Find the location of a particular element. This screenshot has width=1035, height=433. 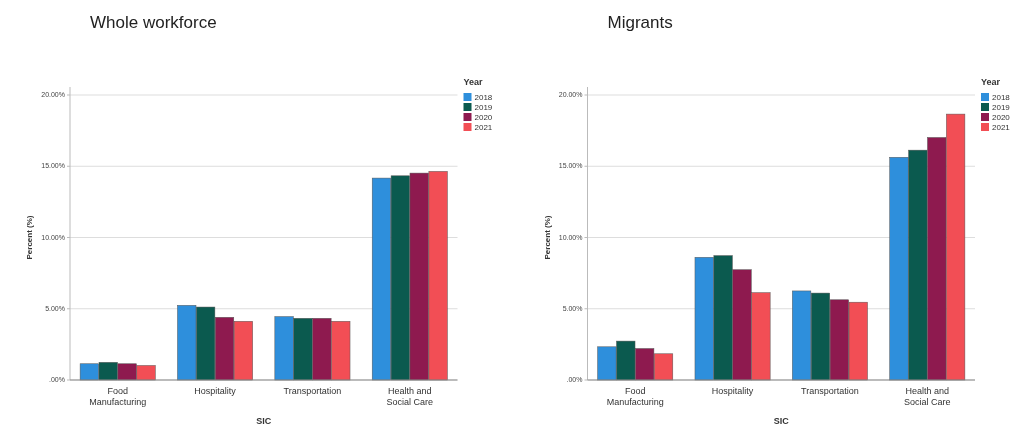

chart-title: Migrants is located at coordinates (640, 22).